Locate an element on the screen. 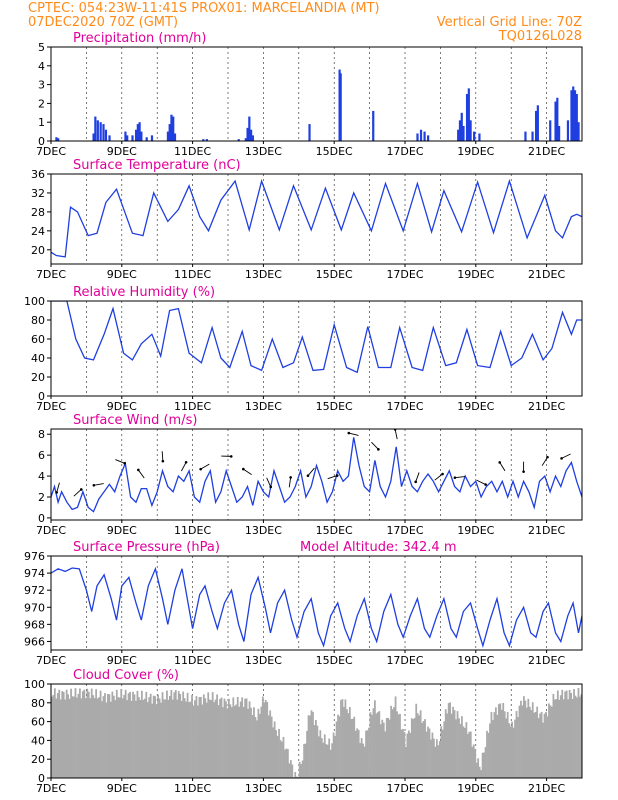 The height and width of the screenshot is (800, 618). y-tick-label: 100 is located at coordinates (34, 684).